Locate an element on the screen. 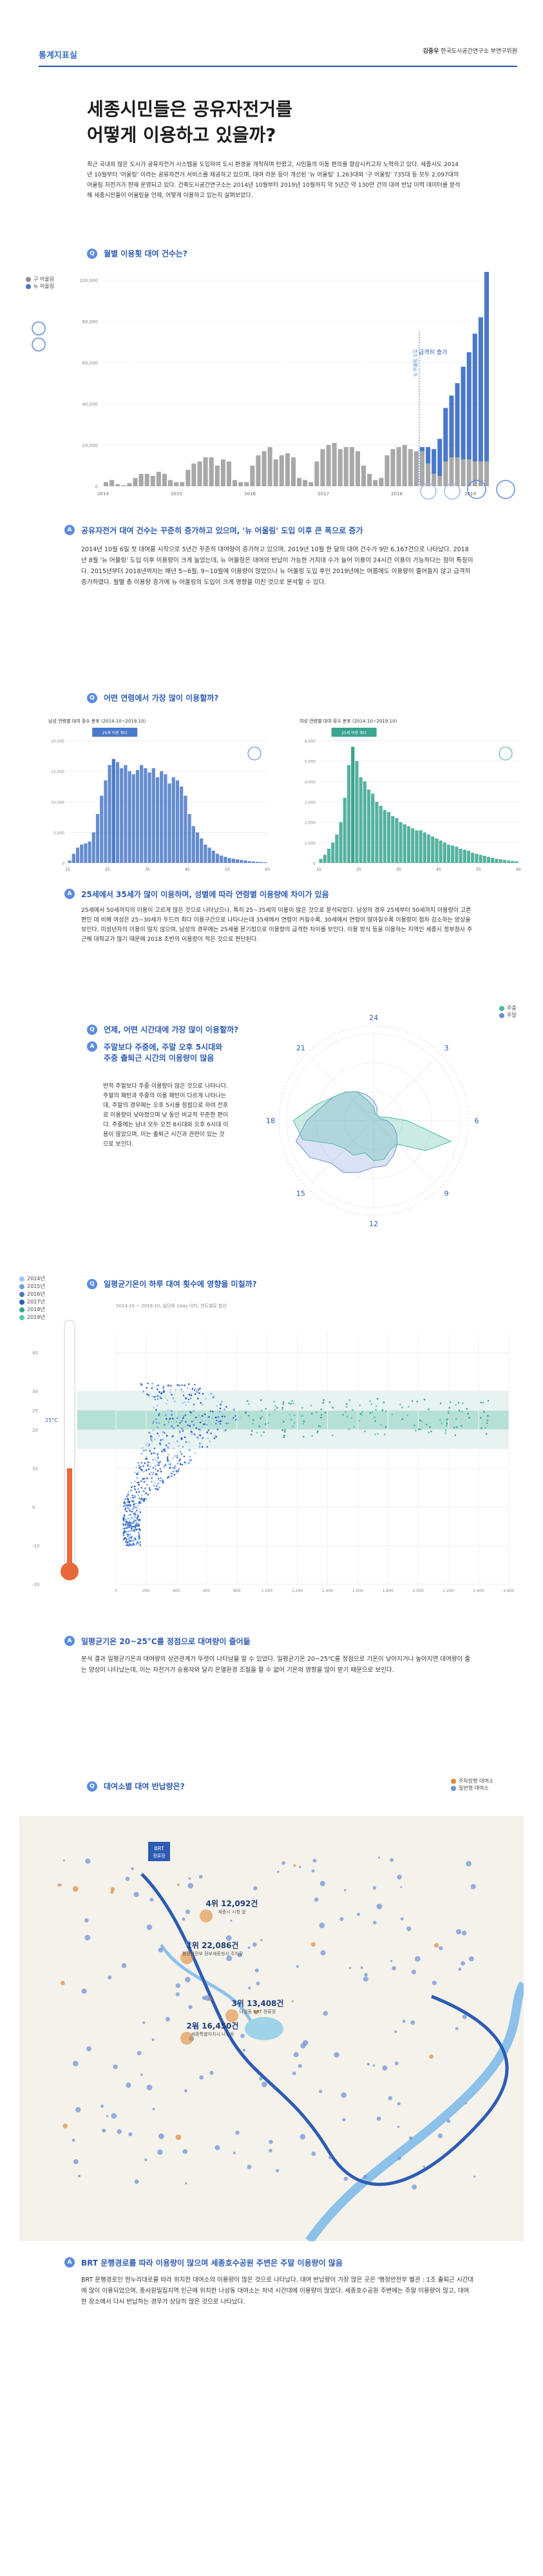 Image resolution: width=543 pixels, height=2576 pixels. x-tick-label: 55 is located at coordinates (228, 870).